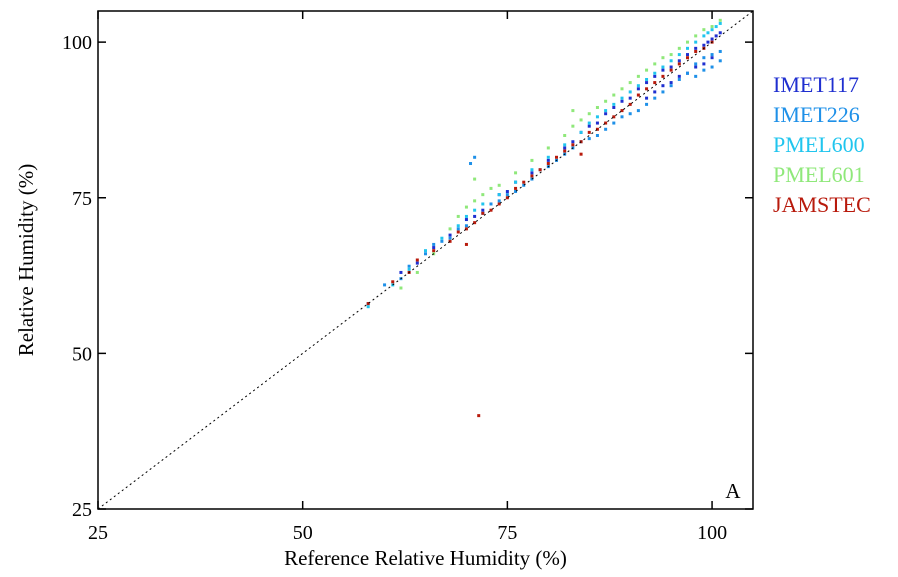 The height and width of the screenshot is (577, 898). Describe the element at coordinates (733, 491) in the screenshot. I see `panel-label: A` at that location.